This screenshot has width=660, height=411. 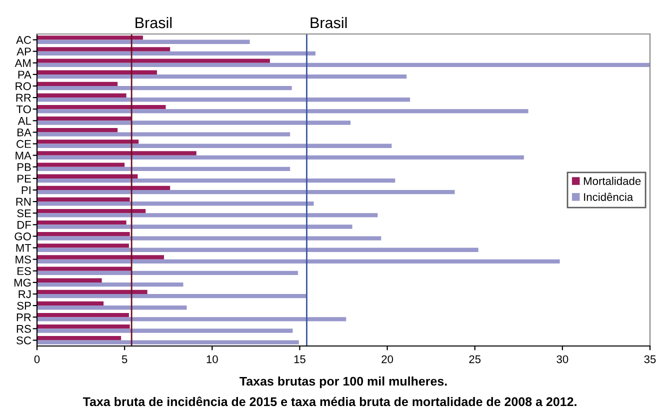 What do you see at coordinates (24, 167) in the screenshot?
I see `y-tick-label: PB` at bounding box center [24, 167].